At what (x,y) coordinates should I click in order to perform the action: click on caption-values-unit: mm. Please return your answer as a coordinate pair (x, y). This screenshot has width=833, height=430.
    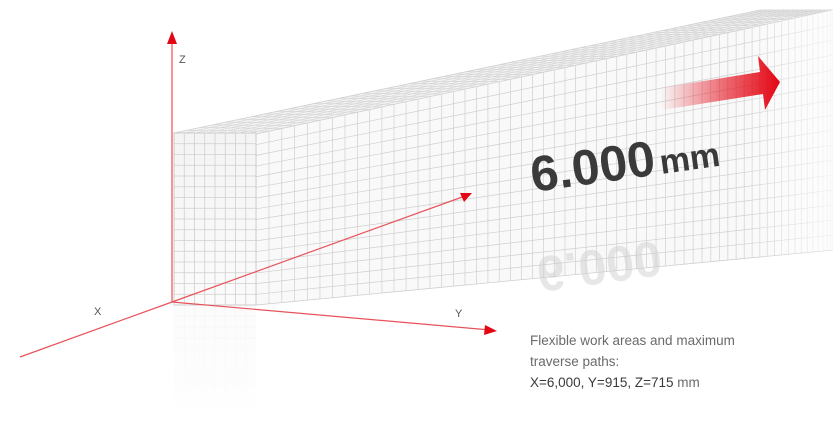
    Looking at the image, I should click on (686, 382).